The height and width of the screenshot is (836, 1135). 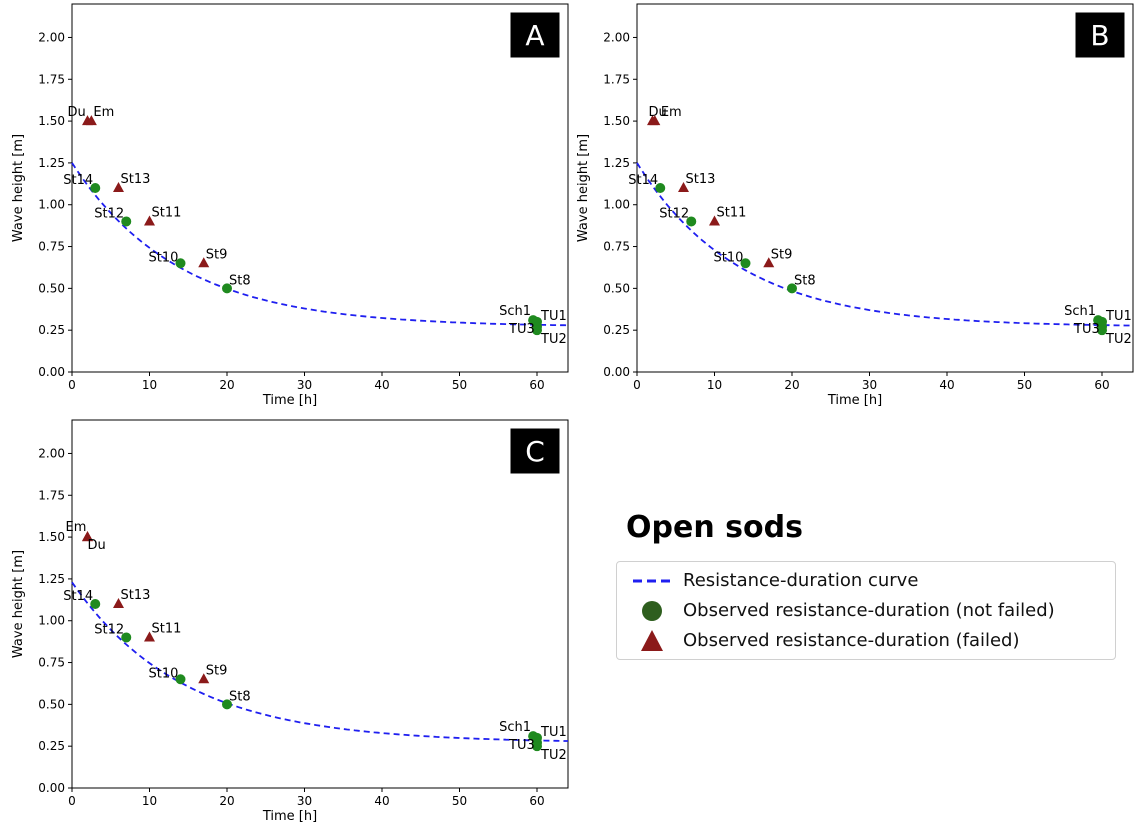 I want to click on y-tick-label: 2.00, so click(x=51, y=37).